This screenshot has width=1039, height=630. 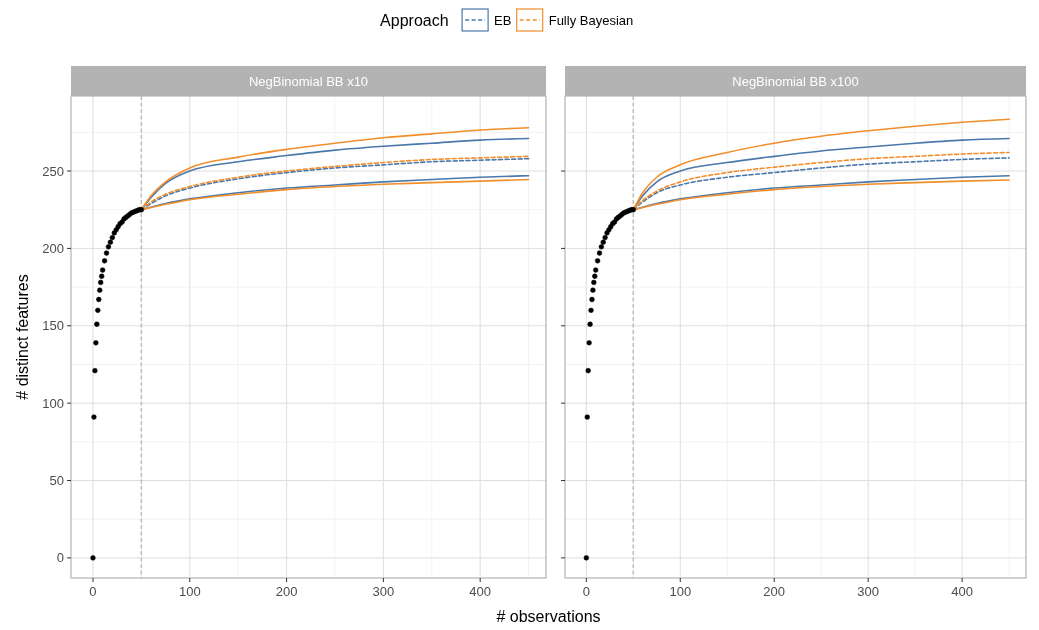 What do you see at coordinates (414, 20) in the screenshot?
I see `legend-title: Approach` at bounding box center [414, 20].